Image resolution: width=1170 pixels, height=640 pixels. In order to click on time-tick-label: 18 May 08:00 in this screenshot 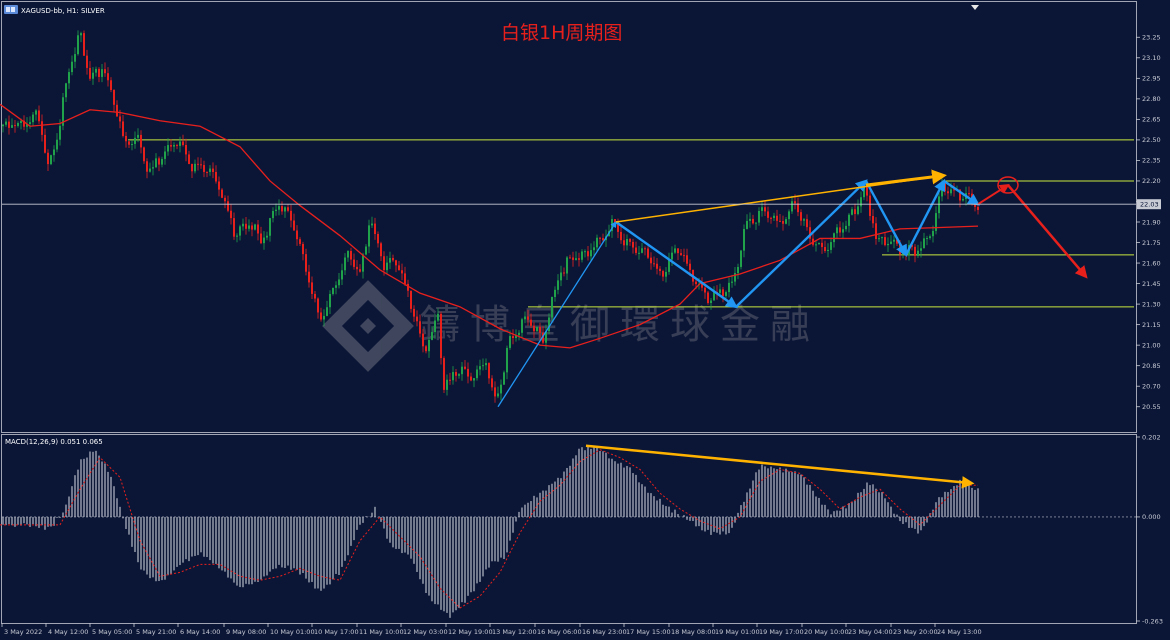, I will do `click(693, 632)`.